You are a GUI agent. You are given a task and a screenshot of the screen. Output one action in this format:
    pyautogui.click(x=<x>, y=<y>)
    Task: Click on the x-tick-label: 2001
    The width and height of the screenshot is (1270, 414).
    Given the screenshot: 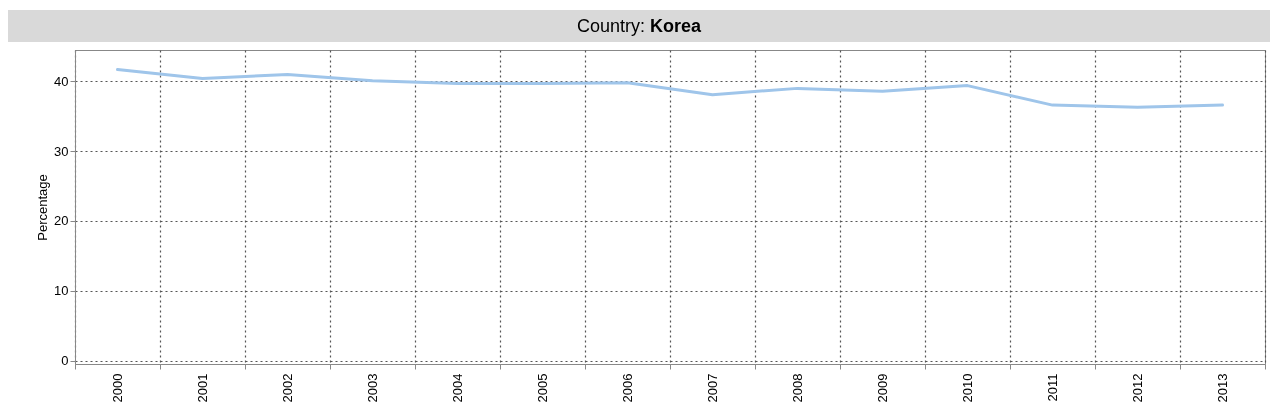 What is the action you would take?
    pyautogui.click(x=202, y=388)
    